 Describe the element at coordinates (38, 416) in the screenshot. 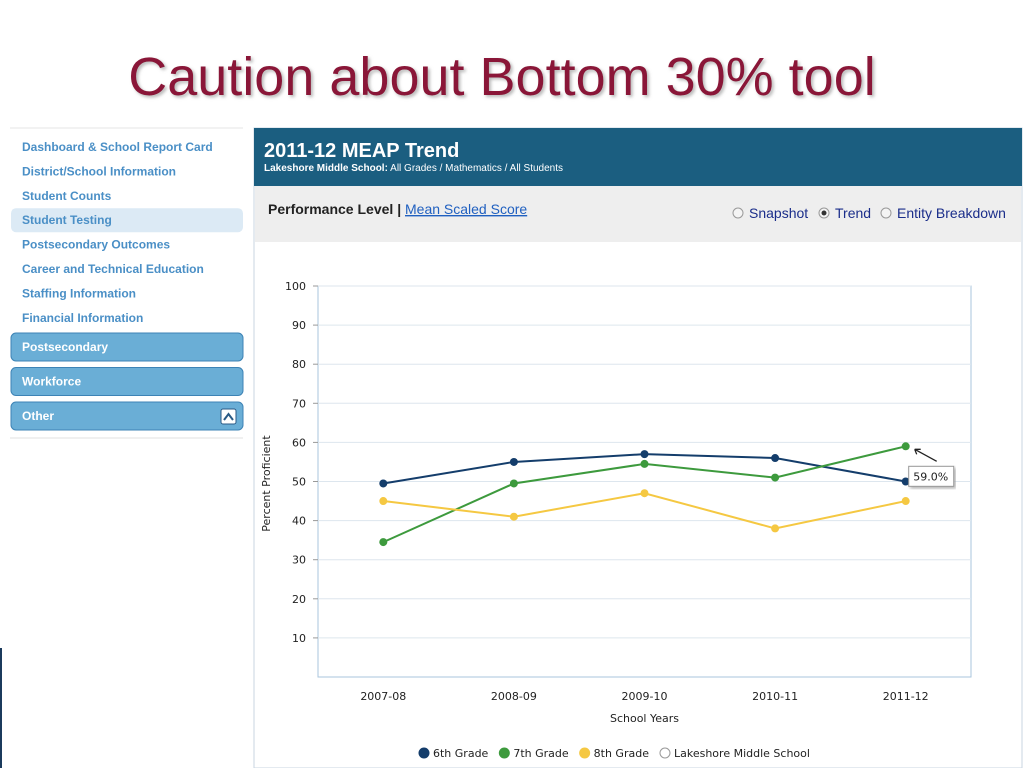

I see `section-label: Other` at that location.